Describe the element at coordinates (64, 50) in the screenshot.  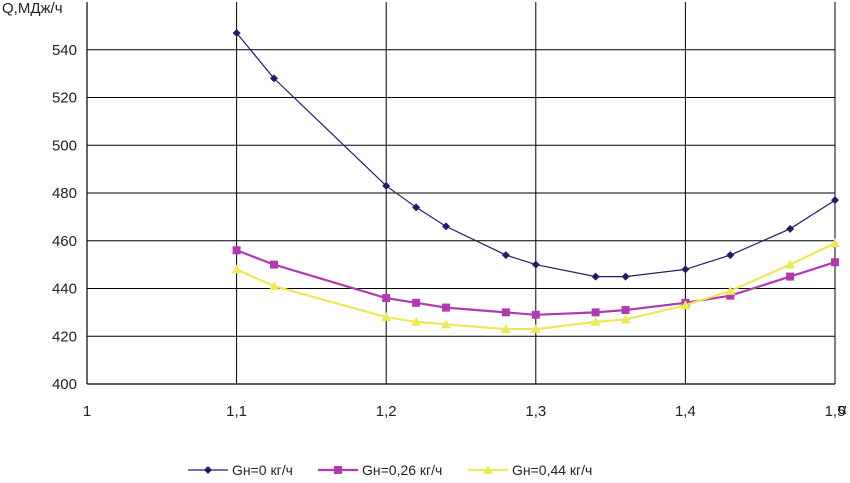
I see `y-tick-label: 540` at that location.